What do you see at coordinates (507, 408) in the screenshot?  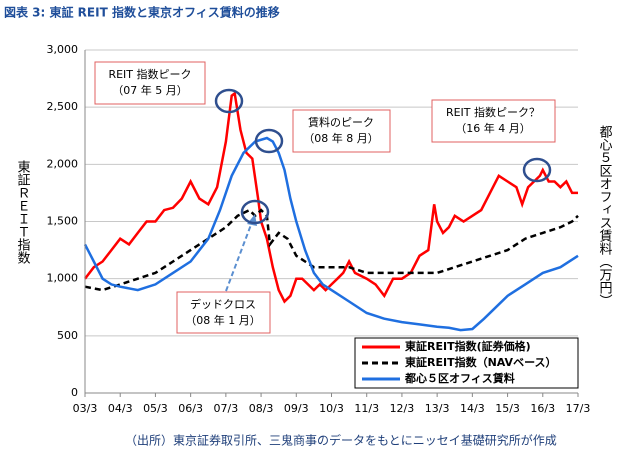 I see `x-tick-label: 15/3` at bounding box center [507, 408].